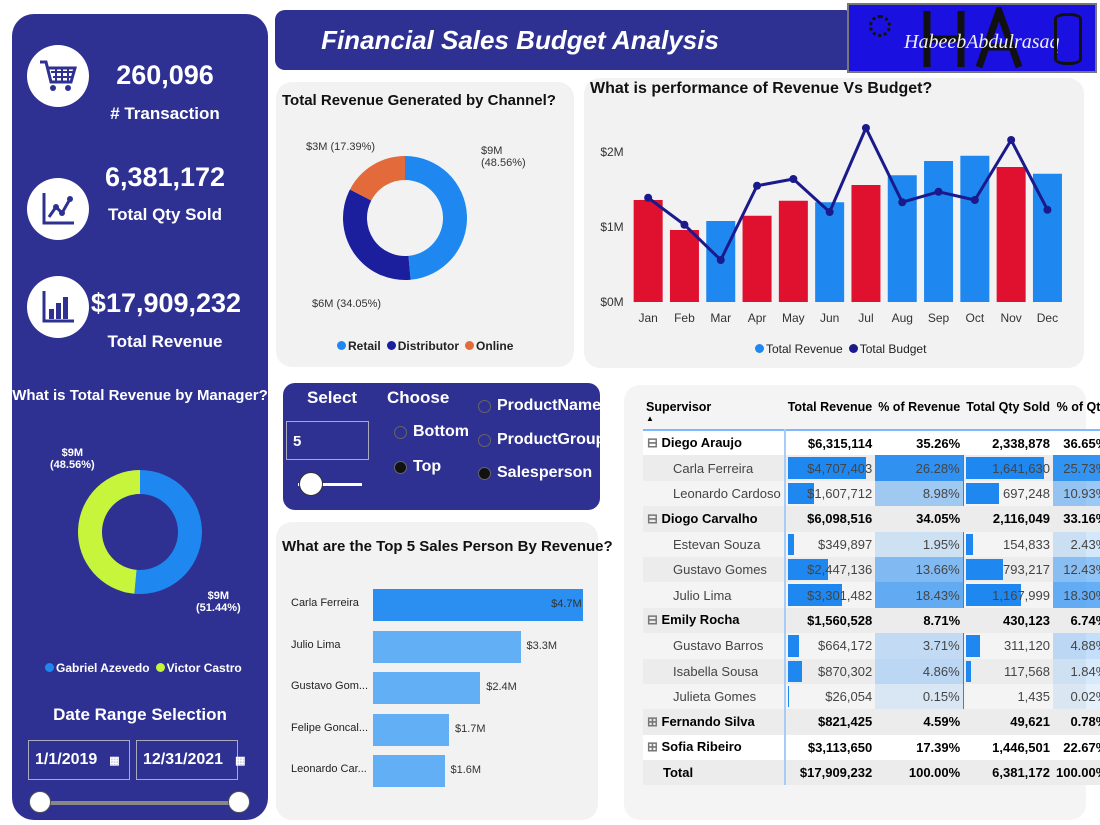 The height and width of the screenshot is (825, 1100). Describe the element at coordinates (190, 760) in the screenshot. I see `end-date-input: 12/31/2021 ▦` at that location.